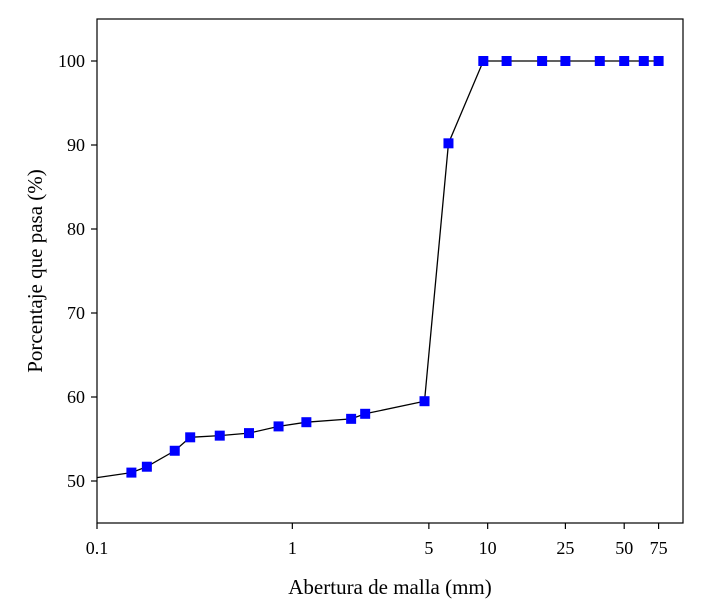  I want to click on x-tick-label: 5, so click(428, 548).